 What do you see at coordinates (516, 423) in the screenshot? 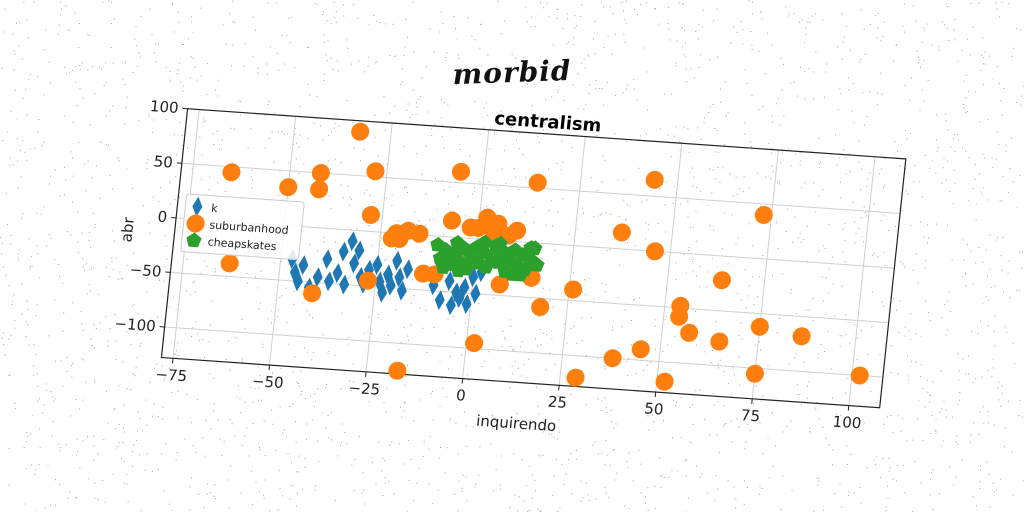
I see `x-axis-label: inquirendo` at bounding box center [516, 423].